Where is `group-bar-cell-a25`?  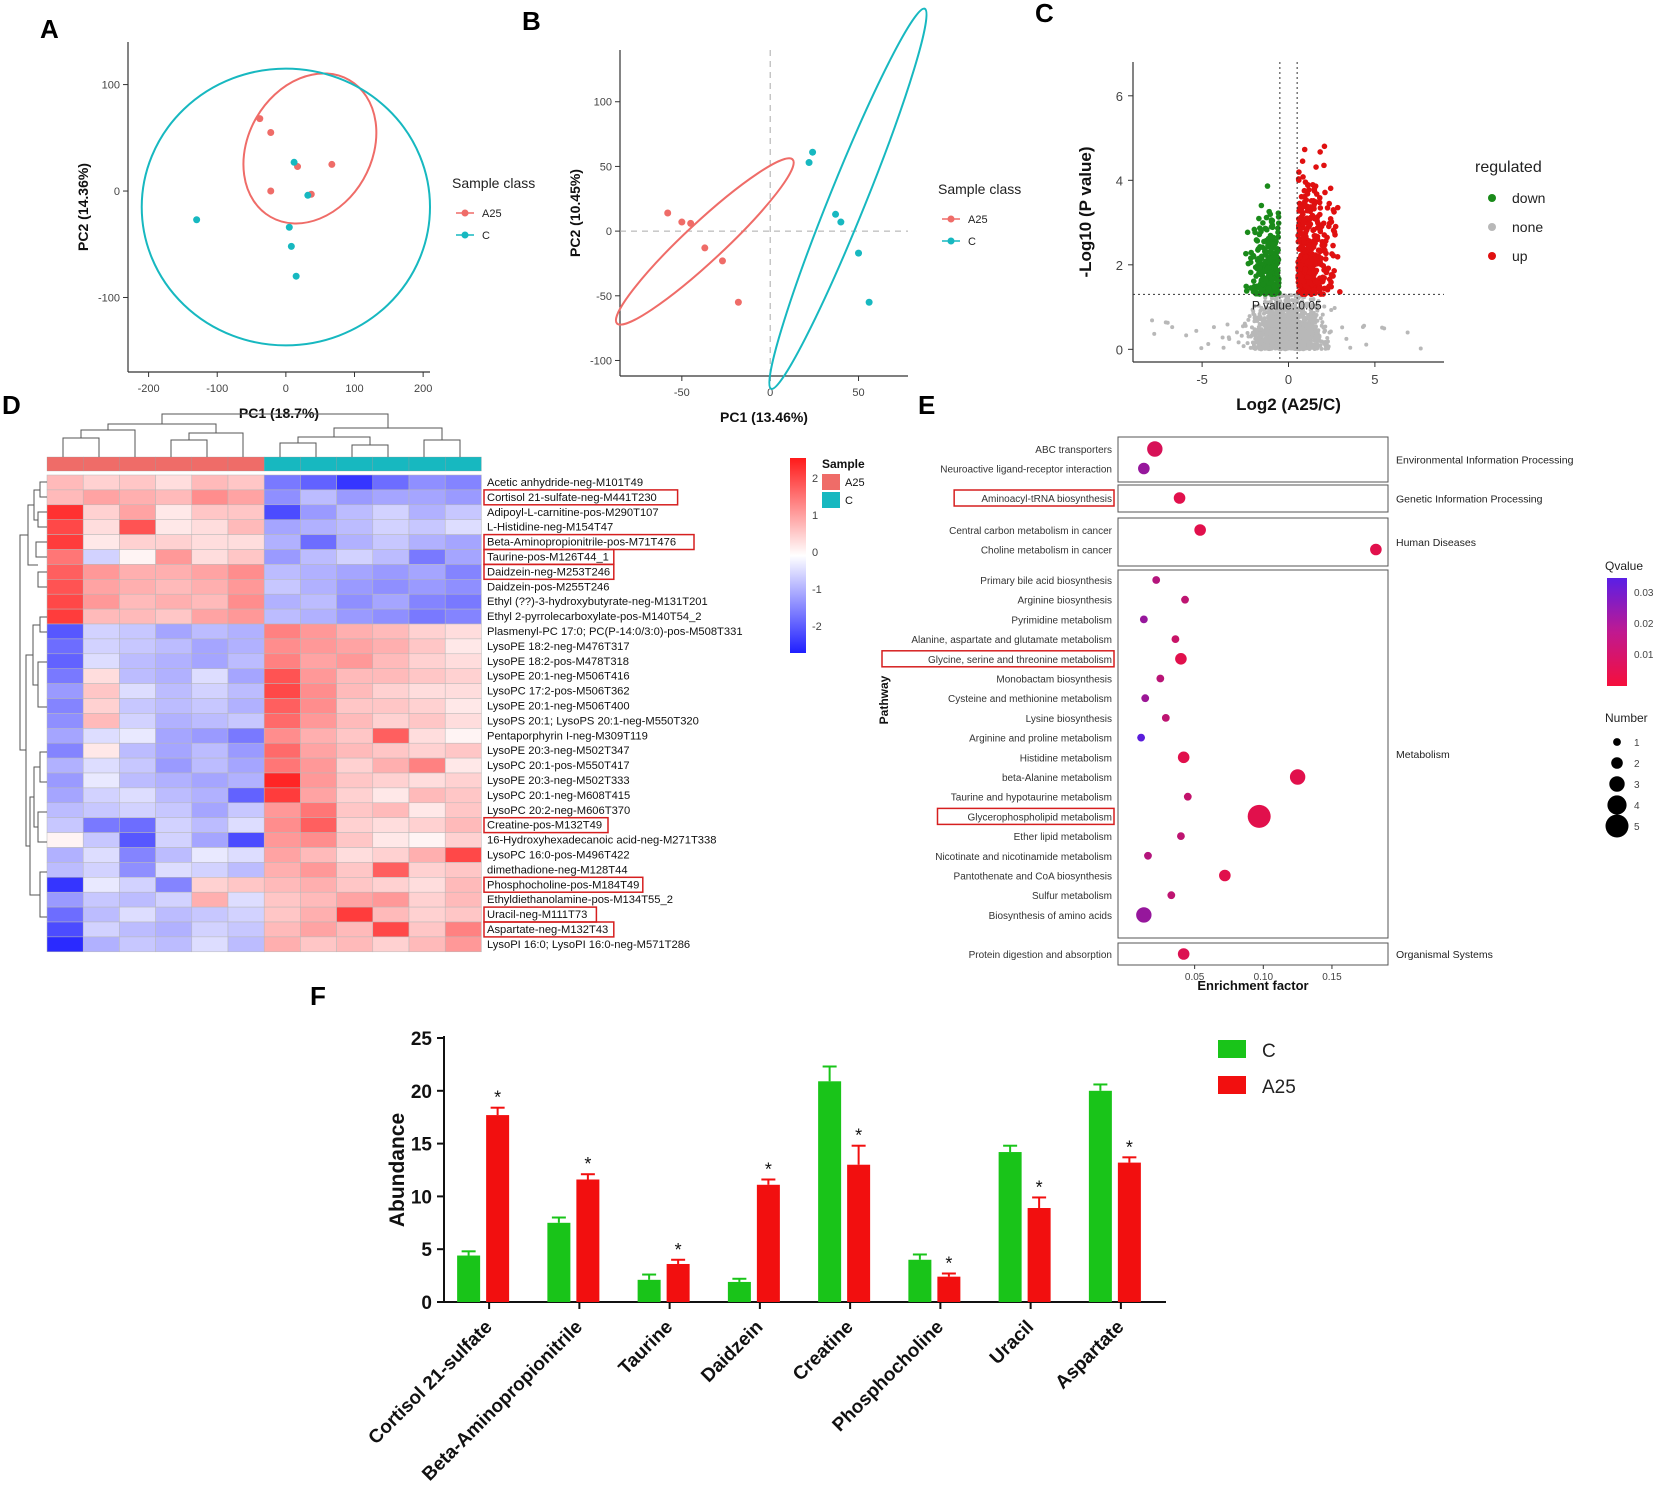 group-bar-cell-a25 is located at coordinates (137, 464).